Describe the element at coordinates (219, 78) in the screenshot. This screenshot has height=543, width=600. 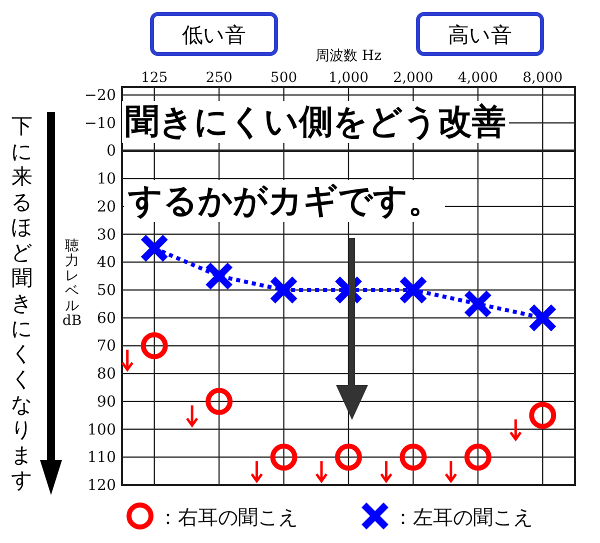
I see `x-tick-label: 250` at that location.